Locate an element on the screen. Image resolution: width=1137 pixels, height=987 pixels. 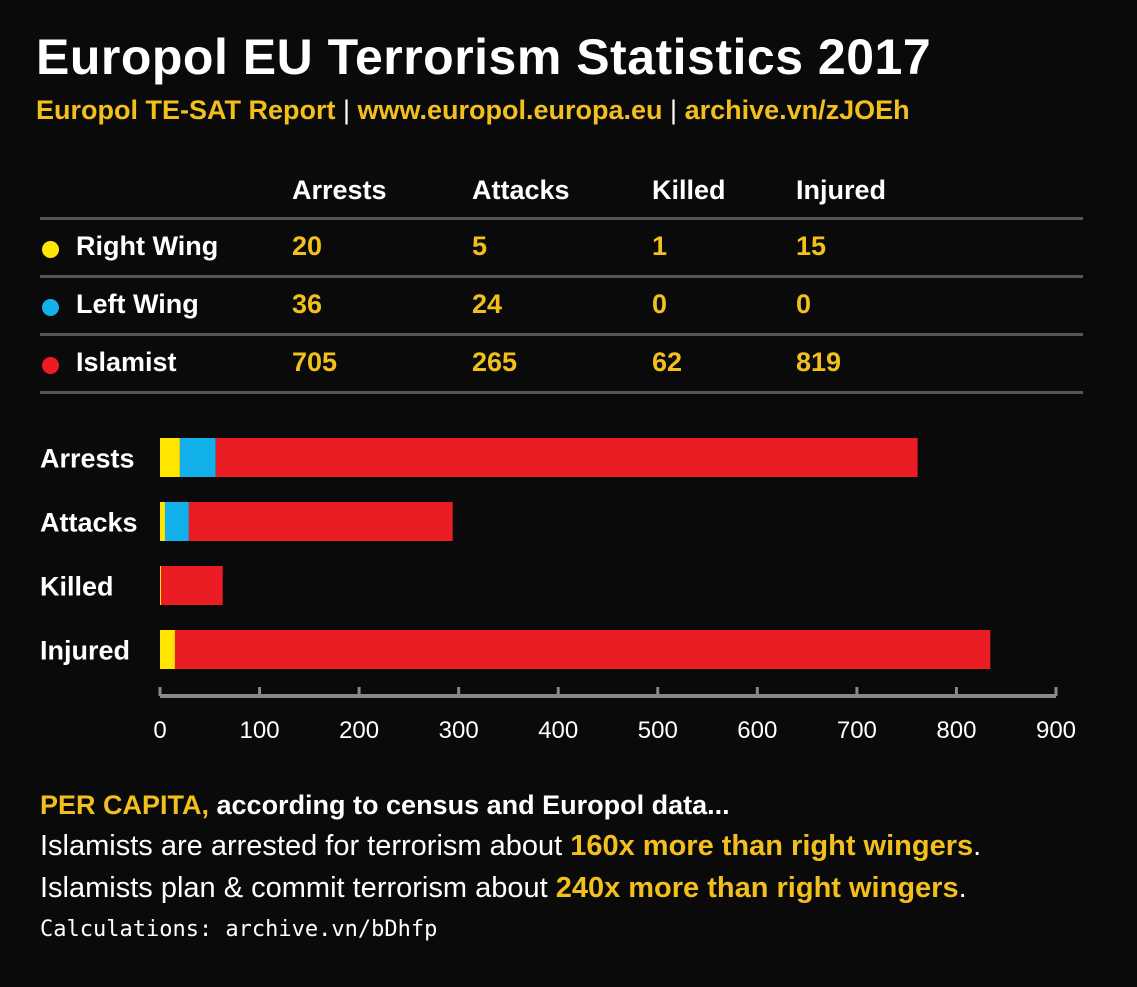
cell-injured: 0 is located at coordinates (804, 304).